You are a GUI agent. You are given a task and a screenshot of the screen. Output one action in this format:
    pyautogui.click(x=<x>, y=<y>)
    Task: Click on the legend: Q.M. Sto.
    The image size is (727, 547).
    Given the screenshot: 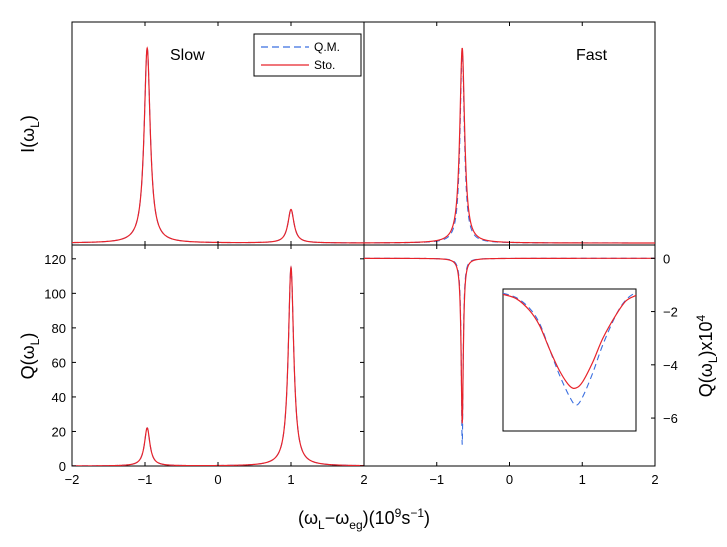 What is the action you would take?
    pyautogui.click(x=307, y=55)
    